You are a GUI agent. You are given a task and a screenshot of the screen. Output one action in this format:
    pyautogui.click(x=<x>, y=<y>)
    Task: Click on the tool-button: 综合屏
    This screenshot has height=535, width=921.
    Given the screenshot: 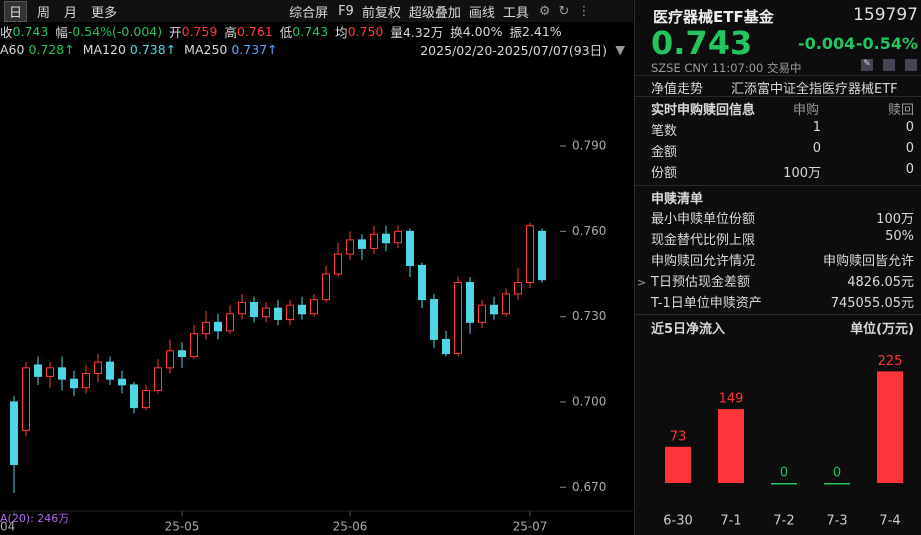 What is the action you would take?
    pyautogui.click(x=309, y=13)
    